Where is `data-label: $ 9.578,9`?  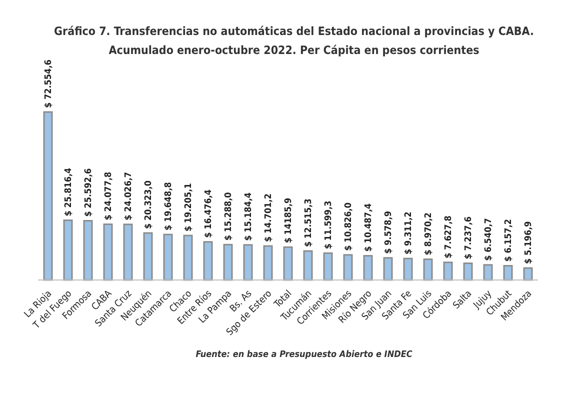
data-label: $ 9.578,9 is located at coordinates (389, 232).